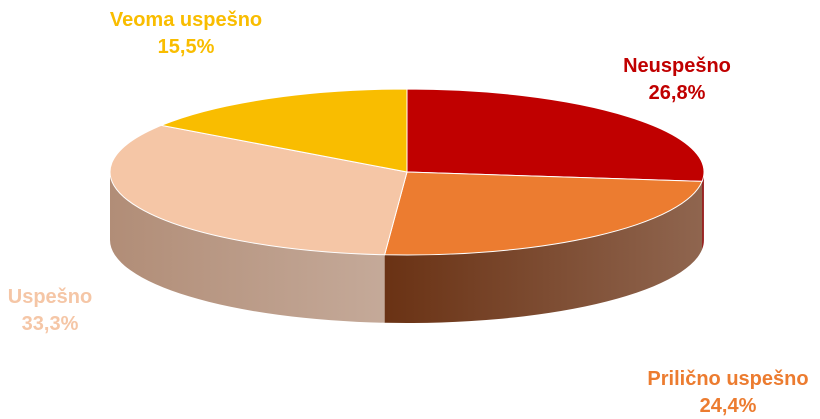  I want to click on pie-label-prilicno-uspesno: Prilično uspešno 24,4%, so click(727, 392).